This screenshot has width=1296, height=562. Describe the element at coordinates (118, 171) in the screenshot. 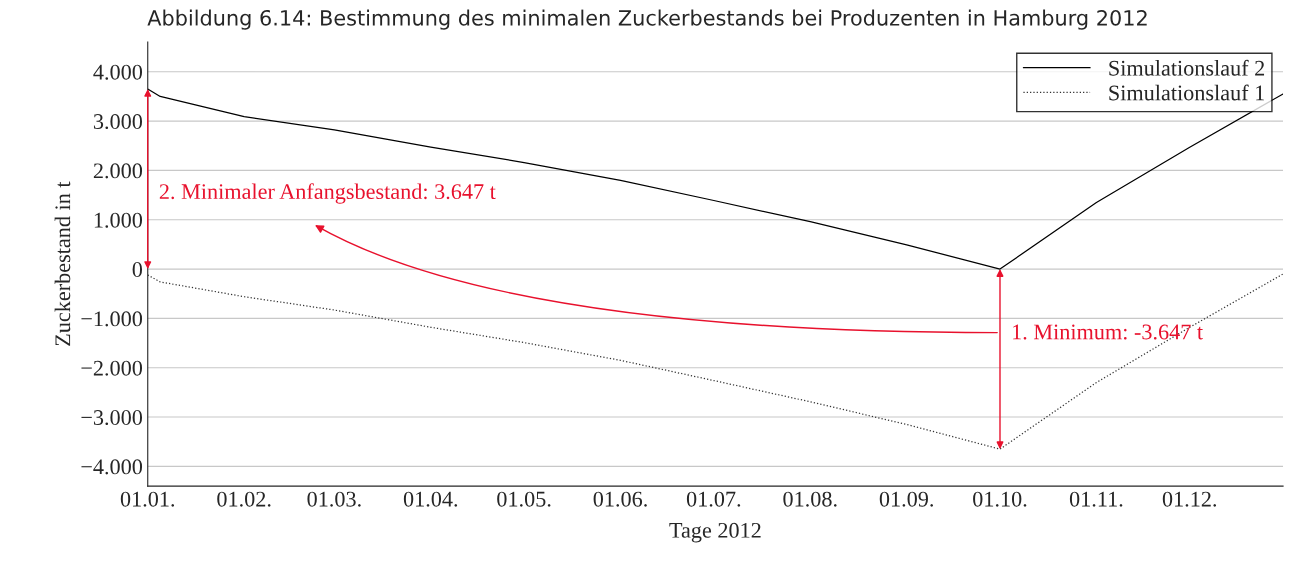

I see `y-tick-label: 2.000` at that location.